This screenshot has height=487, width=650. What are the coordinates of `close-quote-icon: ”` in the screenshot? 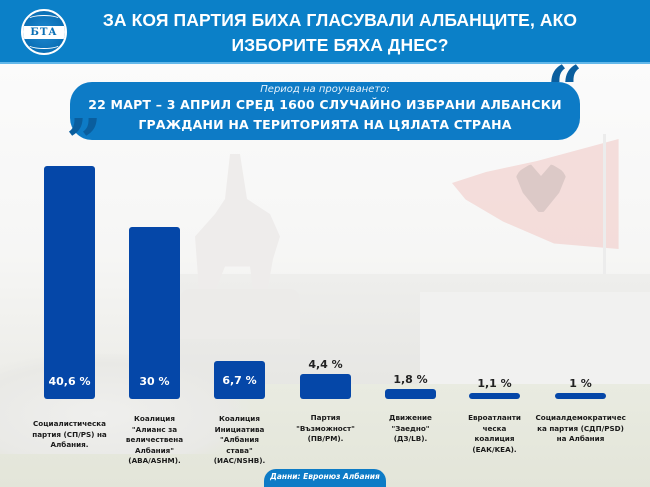 It's located at (84, 141).